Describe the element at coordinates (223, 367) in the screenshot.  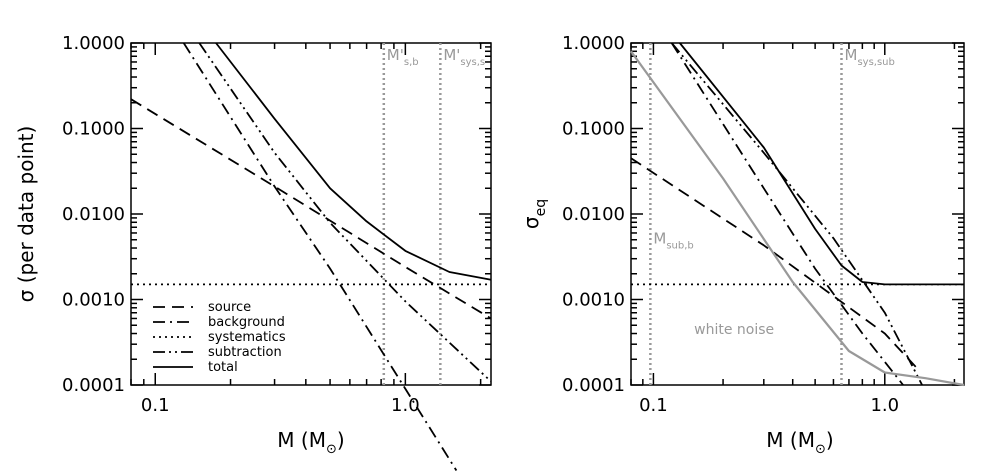
I see `legend-label-total: total` at that location.